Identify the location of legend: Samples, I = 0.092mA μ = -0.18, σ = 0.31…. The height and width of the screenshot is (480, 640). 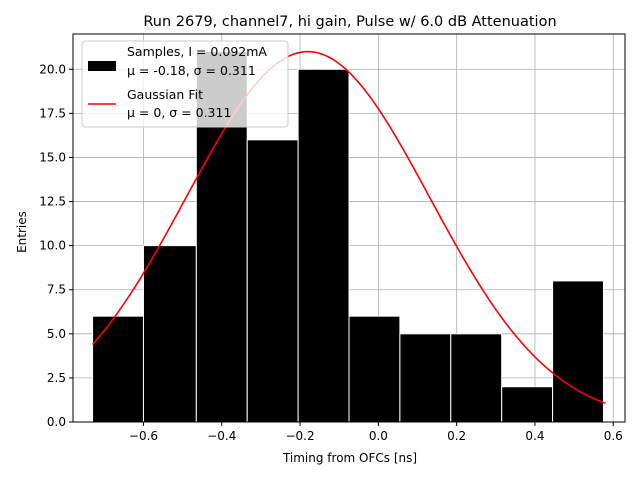
(185, 84).